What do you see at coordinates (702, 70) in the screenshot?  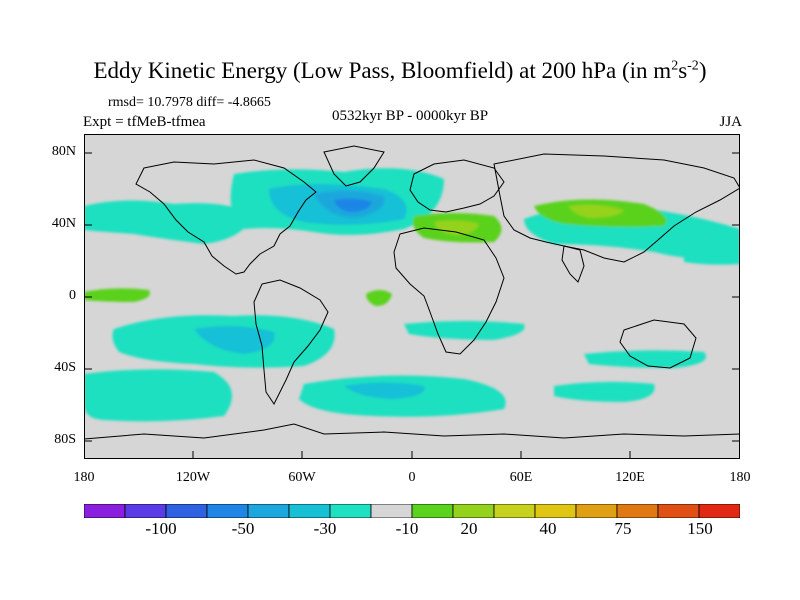 I see `title-close: )` at bounding box center [702, 70].